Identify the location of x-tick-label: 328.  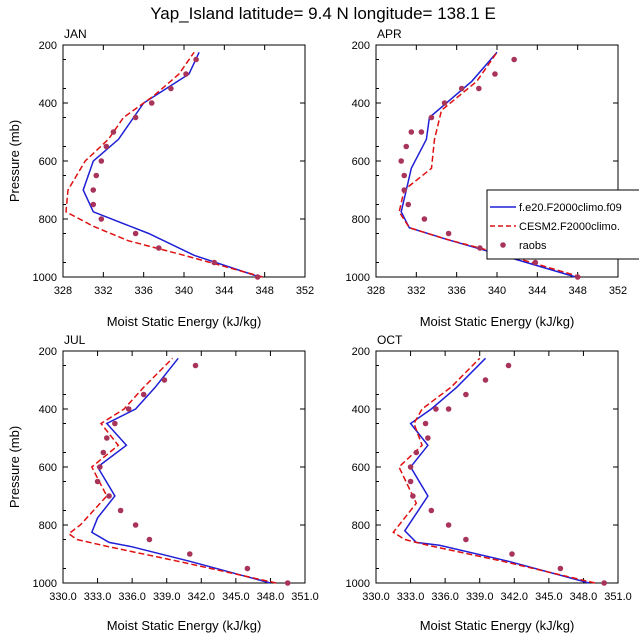
(376, 291).